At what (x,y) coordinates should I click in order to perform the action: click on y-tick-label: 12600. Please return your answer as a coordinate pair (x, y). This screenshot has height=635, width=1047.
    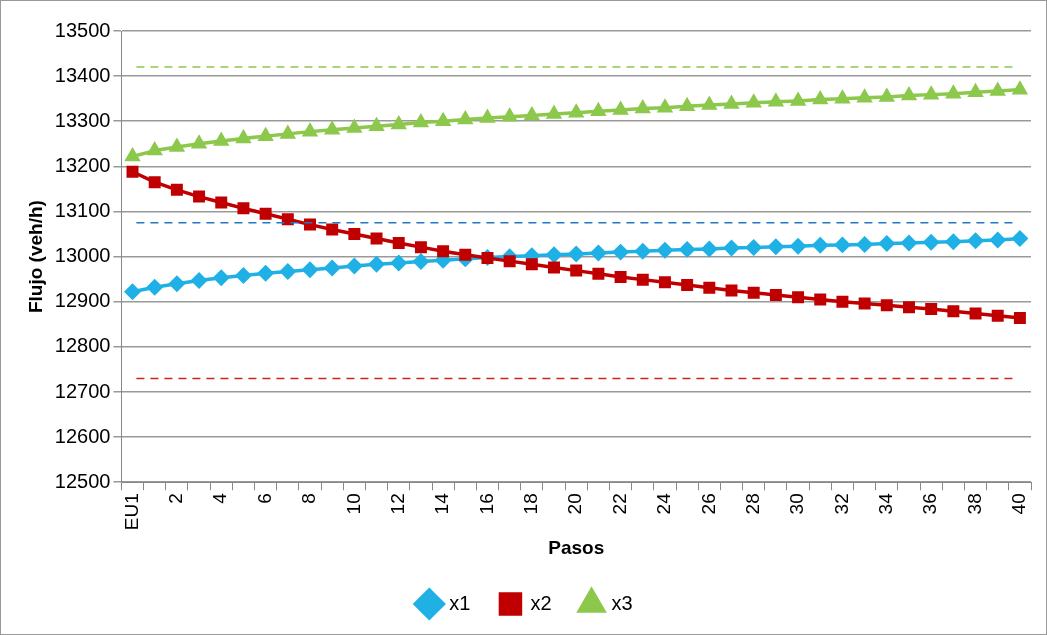
    Looking at the image, I should click on (82, 435).